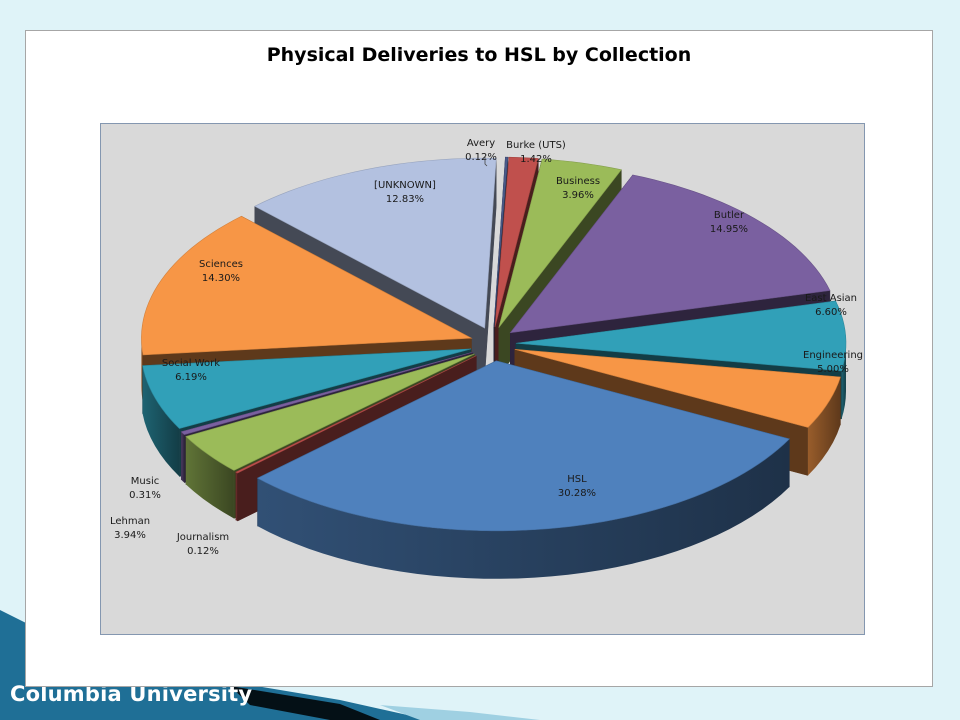  What do you see at coordinates (460, 712) in the screenshot?
I see `footer-light-stripe` at bounding box center [460, 712].